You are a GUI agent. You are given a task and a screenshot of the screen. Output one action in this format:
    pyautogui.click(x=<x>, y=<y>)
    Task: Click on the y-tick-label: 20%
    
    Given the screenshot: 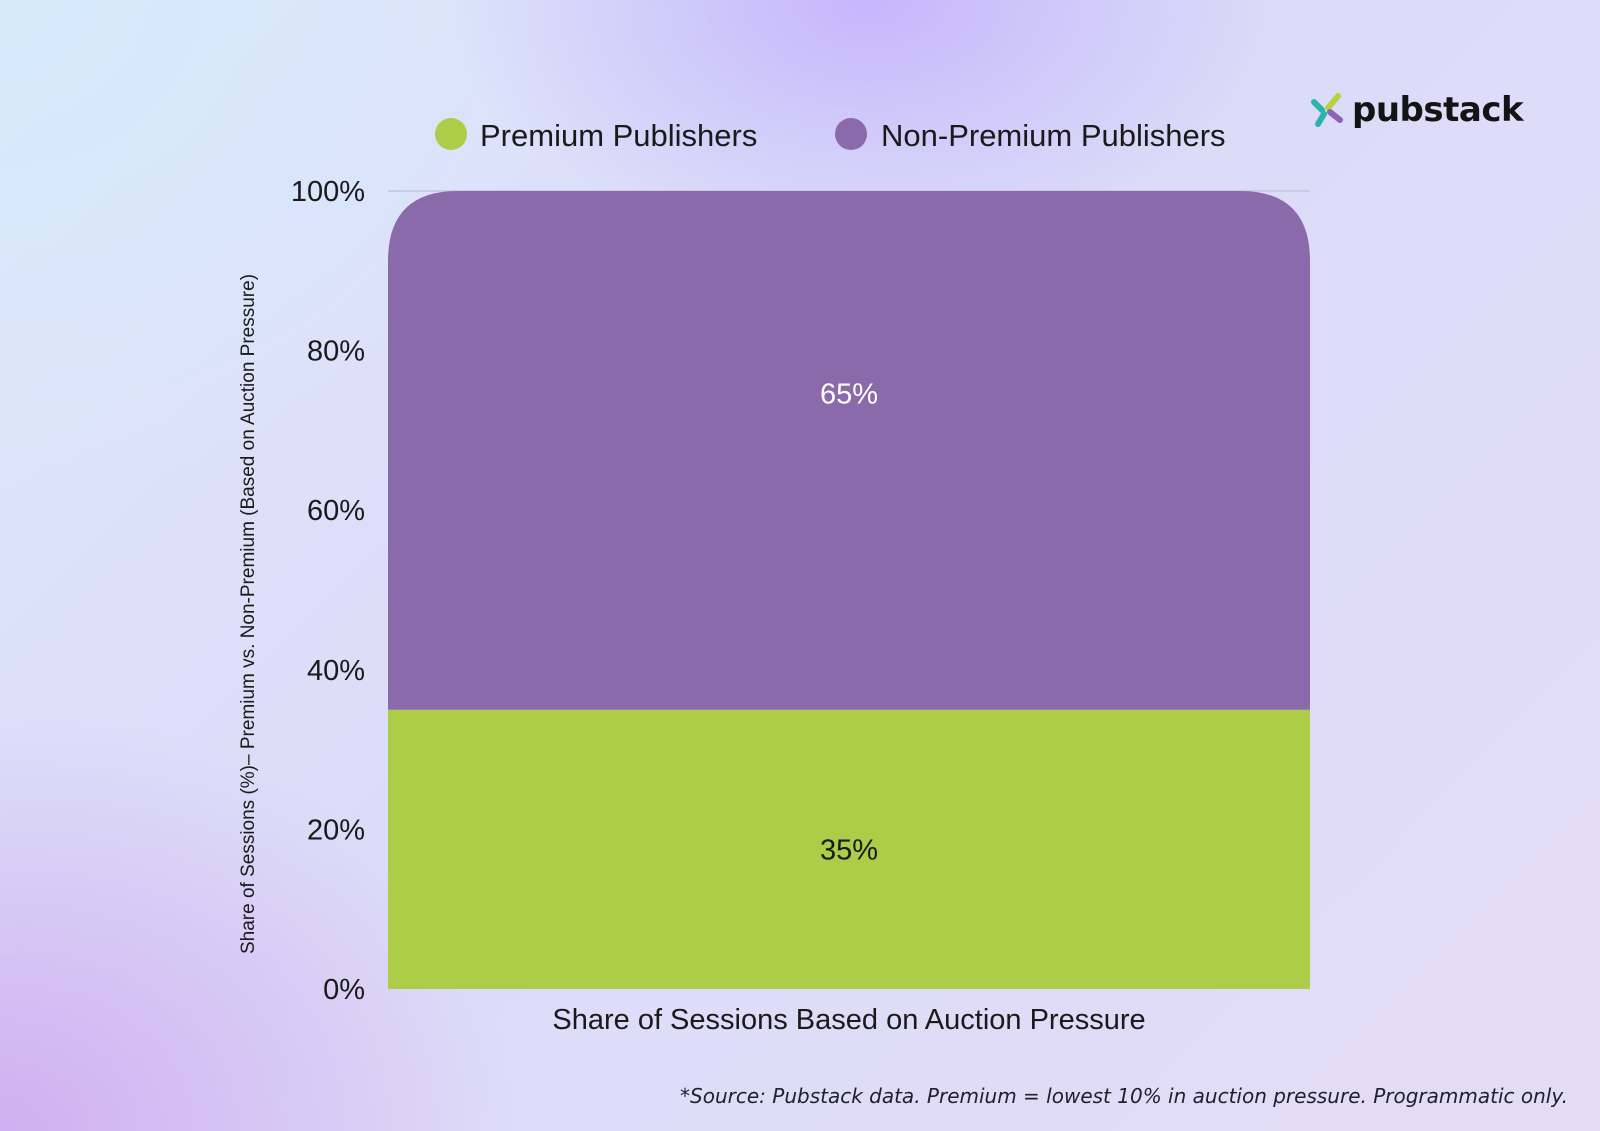 What is the action you would take?
    pyautogui.click(x=336, y=830)
    